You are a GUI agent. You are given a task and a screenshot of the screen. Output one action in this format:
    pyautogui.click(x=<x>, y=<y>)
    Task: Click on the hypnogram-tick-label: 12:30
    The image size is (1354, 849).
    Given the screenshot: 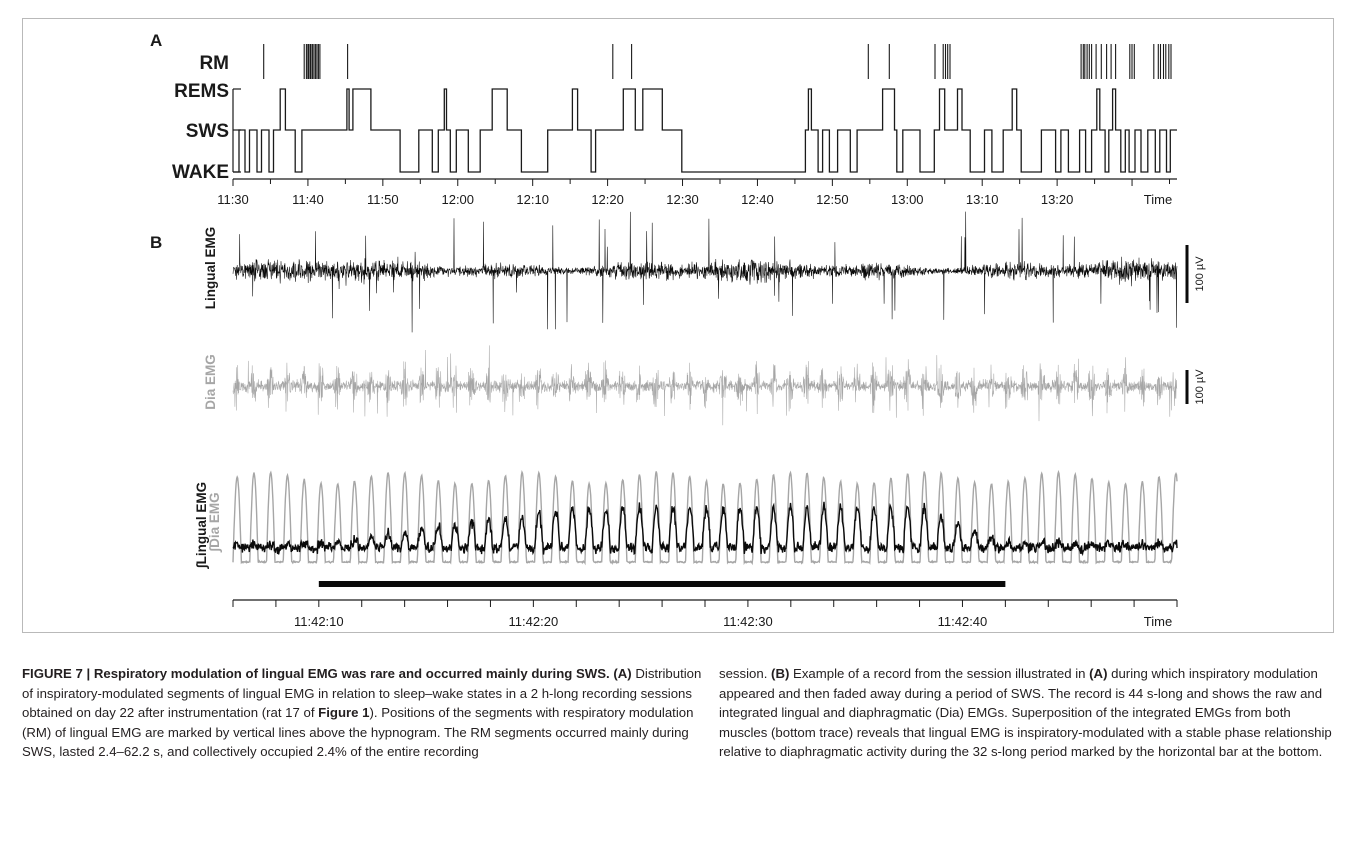 What is the action you would take?
    pyautogui.click(x=682, y=199)
    